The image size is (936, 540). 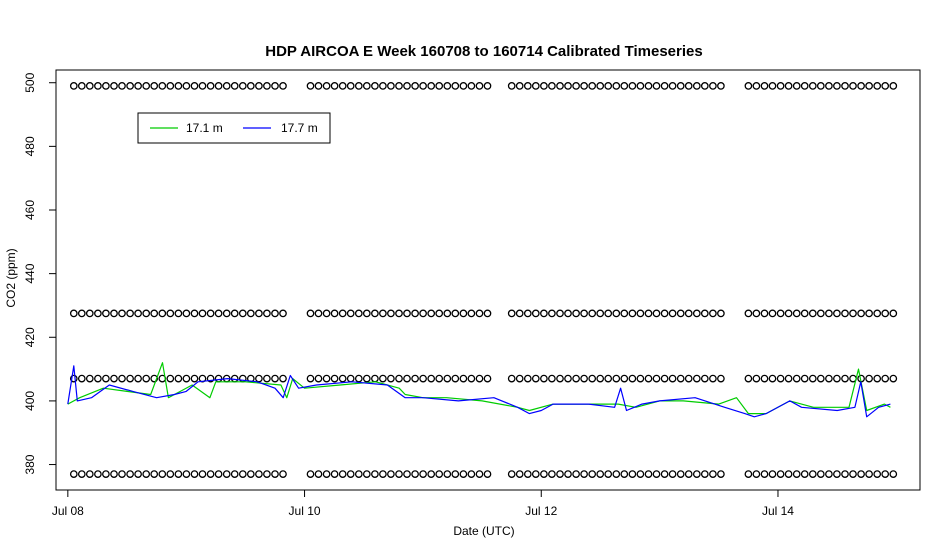 I want to click on series-line-17-1m, so click(x=479, y=388).